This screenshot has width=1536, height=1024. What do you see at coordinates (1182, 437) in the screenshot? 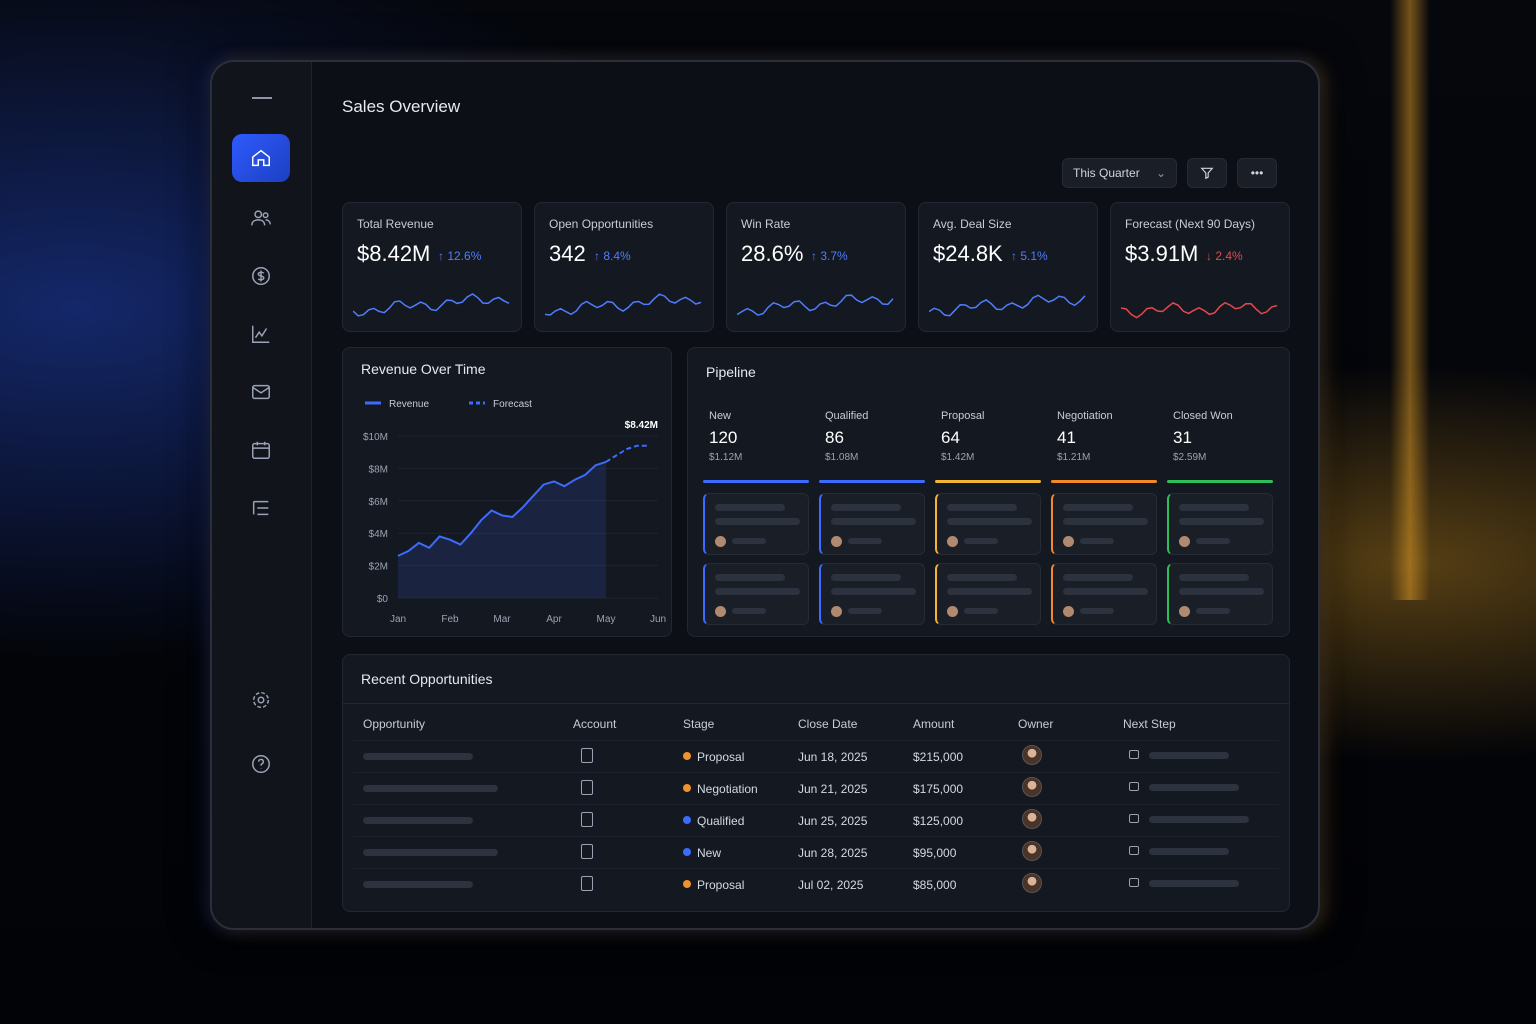
I see `stage-count: 31` at bounding box center [1182, 437].